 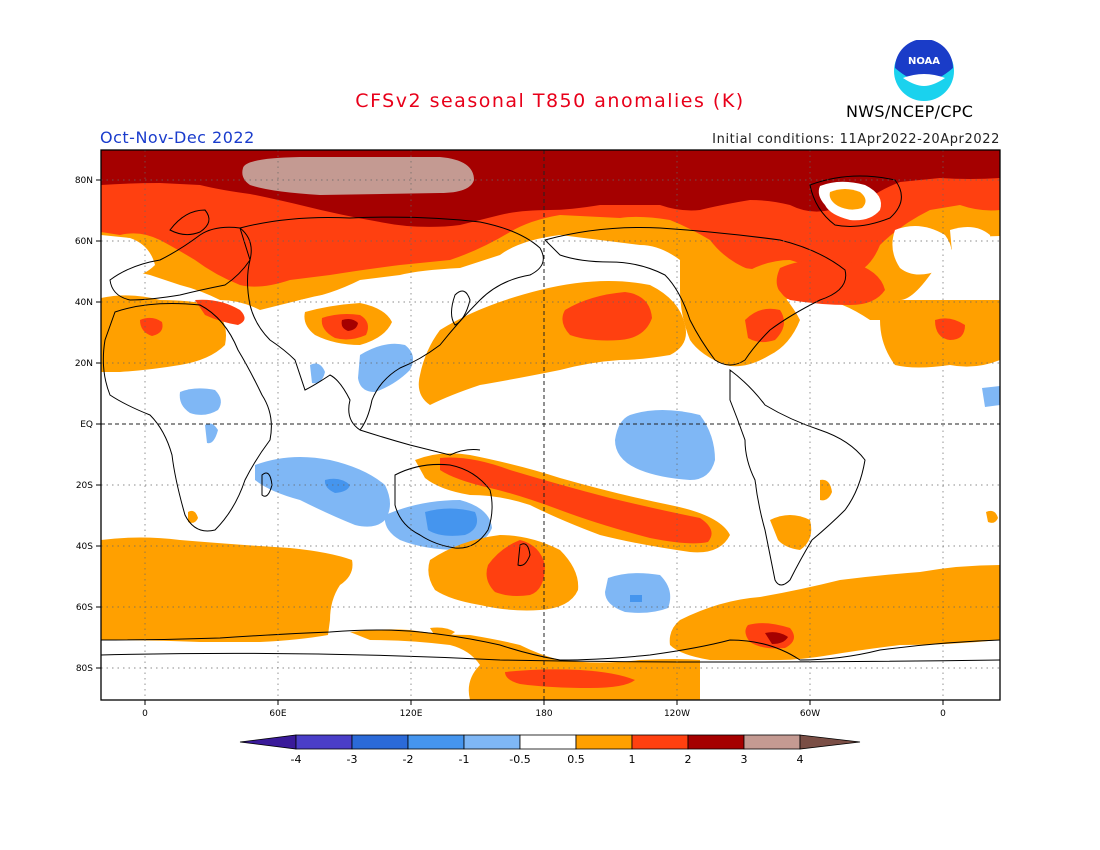 I want to click on lat-label-60s: 60S, so click(x=84, y=608).